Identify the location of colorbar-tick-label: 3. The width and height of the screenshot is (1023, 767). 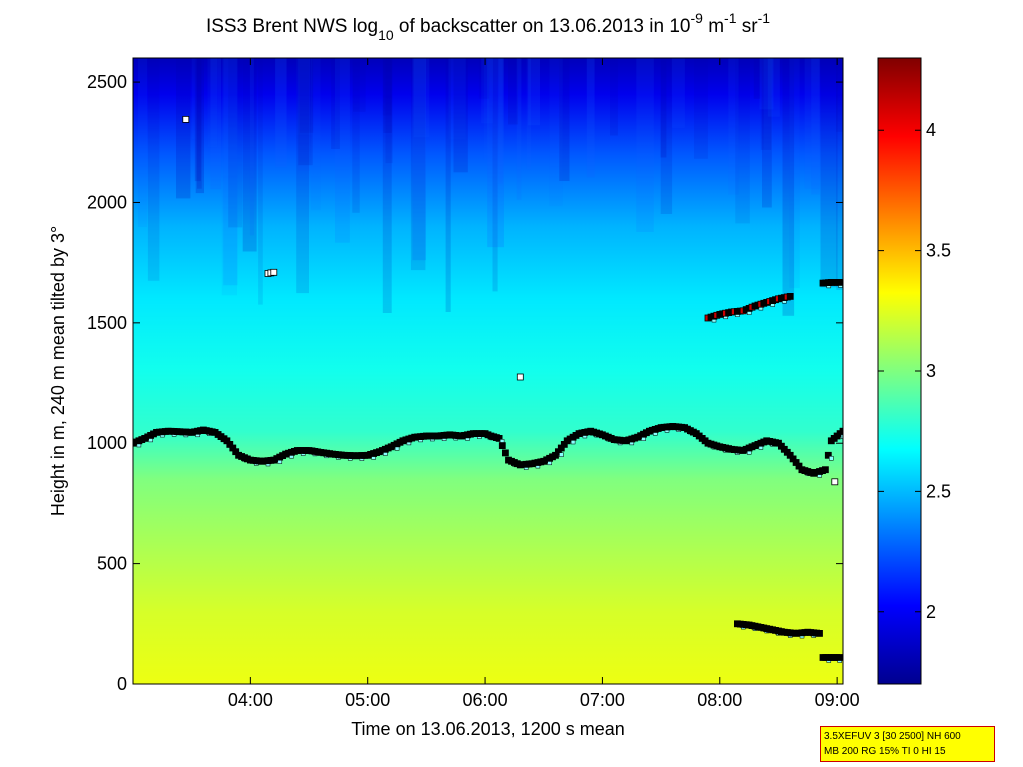
(931, 371).